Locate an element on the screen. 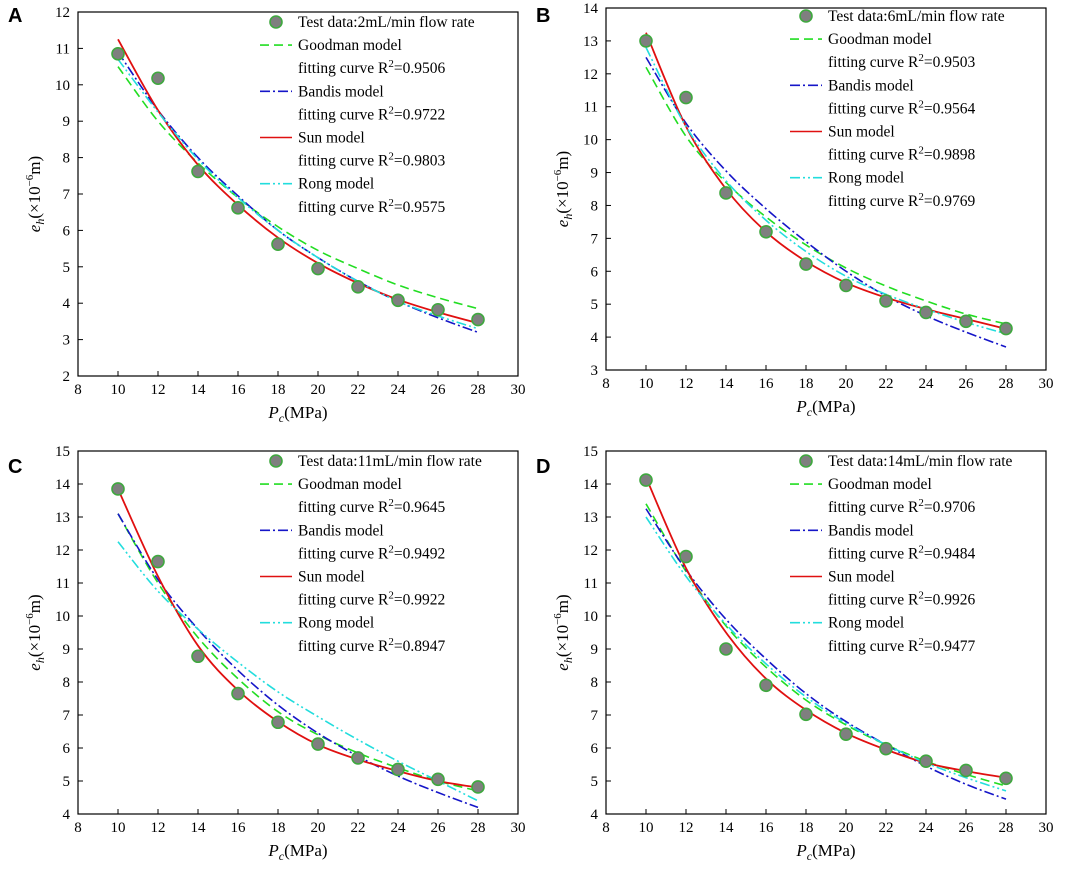 This screenshot has height=870, width=1065. panel-label: B is located at coordinates (543, 16).